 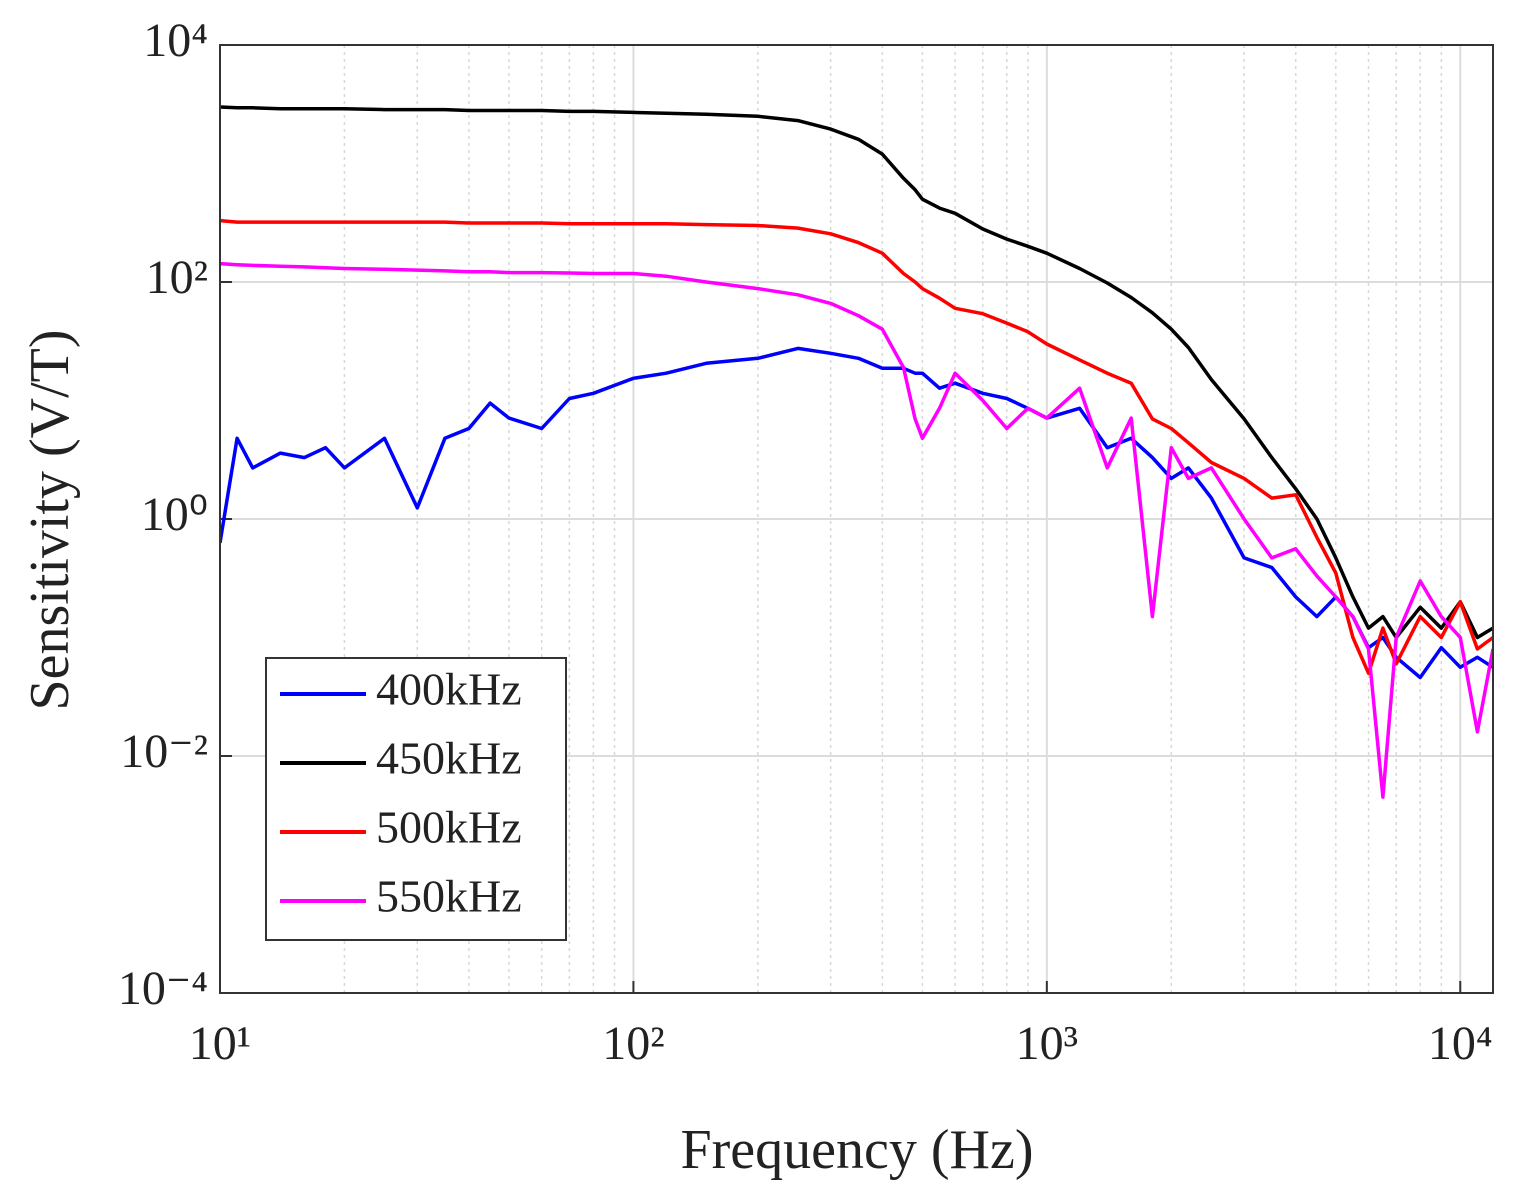 I want to click on y-tick-label: 10⁴, so click(x=175, y=40).